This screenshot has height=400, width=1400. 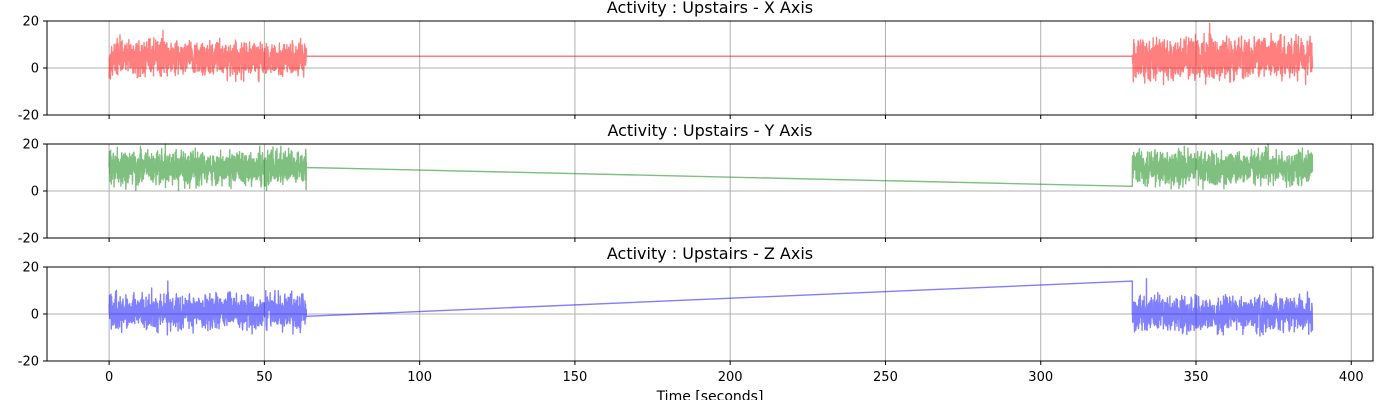 What do you see at coordinates (109, 377) in the screenshot?
I see `x-tick-label: 0` at bounding box center [109, 377].